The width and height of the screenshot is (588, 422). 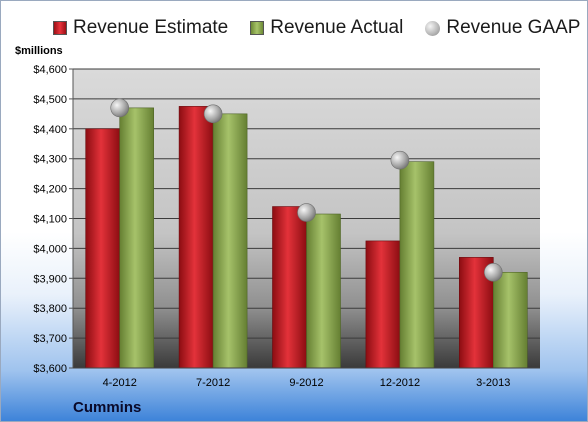 What do you see at coordinates (50, 130) in the screenshot?
I see `y-tick-label: $4,400` at bounding box center [50, 130].